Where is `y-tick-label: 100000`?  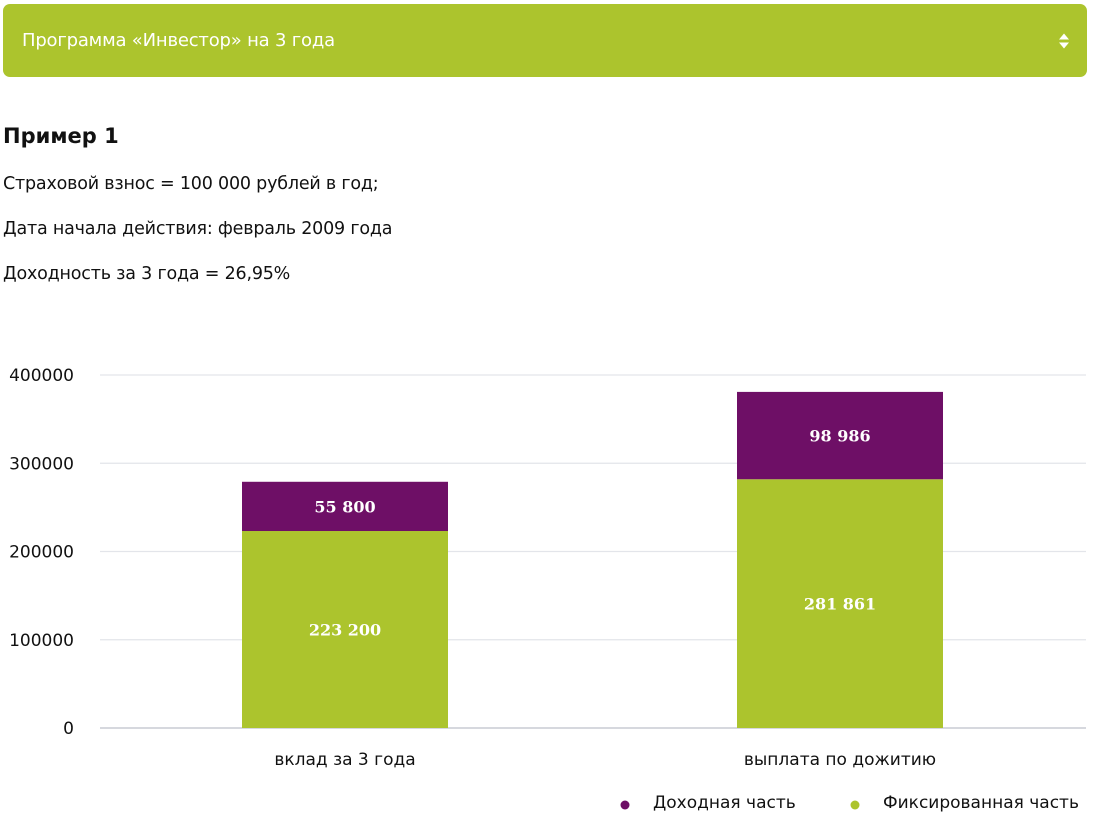 y-tick-label: 100000 is located at coordinates (41, 641).